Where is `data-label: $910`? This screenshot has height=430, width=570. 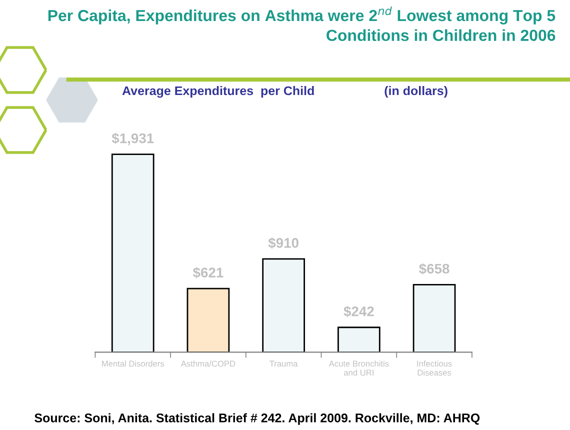
data-label: $910 is located at coordinates (283, 243).